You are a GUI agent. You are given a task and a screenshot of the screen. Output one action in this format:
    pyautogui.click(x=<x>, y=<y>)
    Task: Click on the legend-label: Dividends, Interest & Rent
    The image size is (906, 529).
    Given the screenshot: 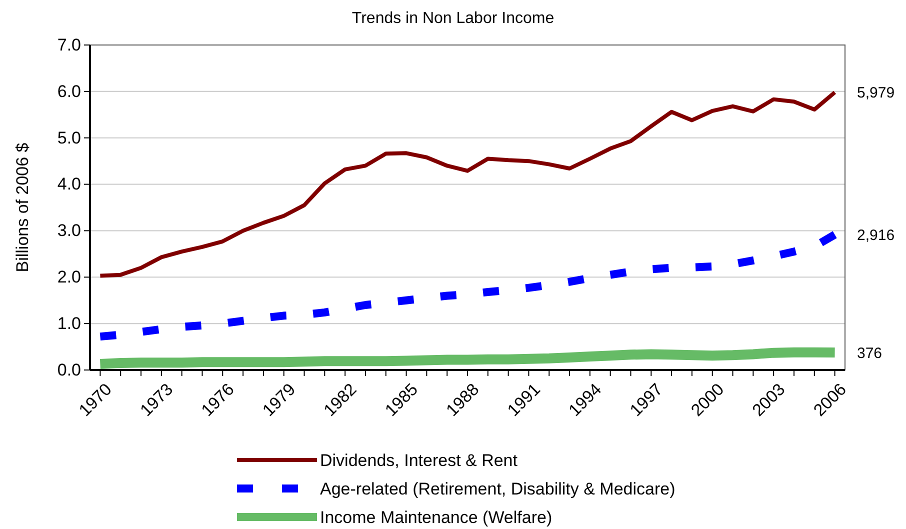 What is the action you would take?
    pyautogui.click(x=419, y=460)
    